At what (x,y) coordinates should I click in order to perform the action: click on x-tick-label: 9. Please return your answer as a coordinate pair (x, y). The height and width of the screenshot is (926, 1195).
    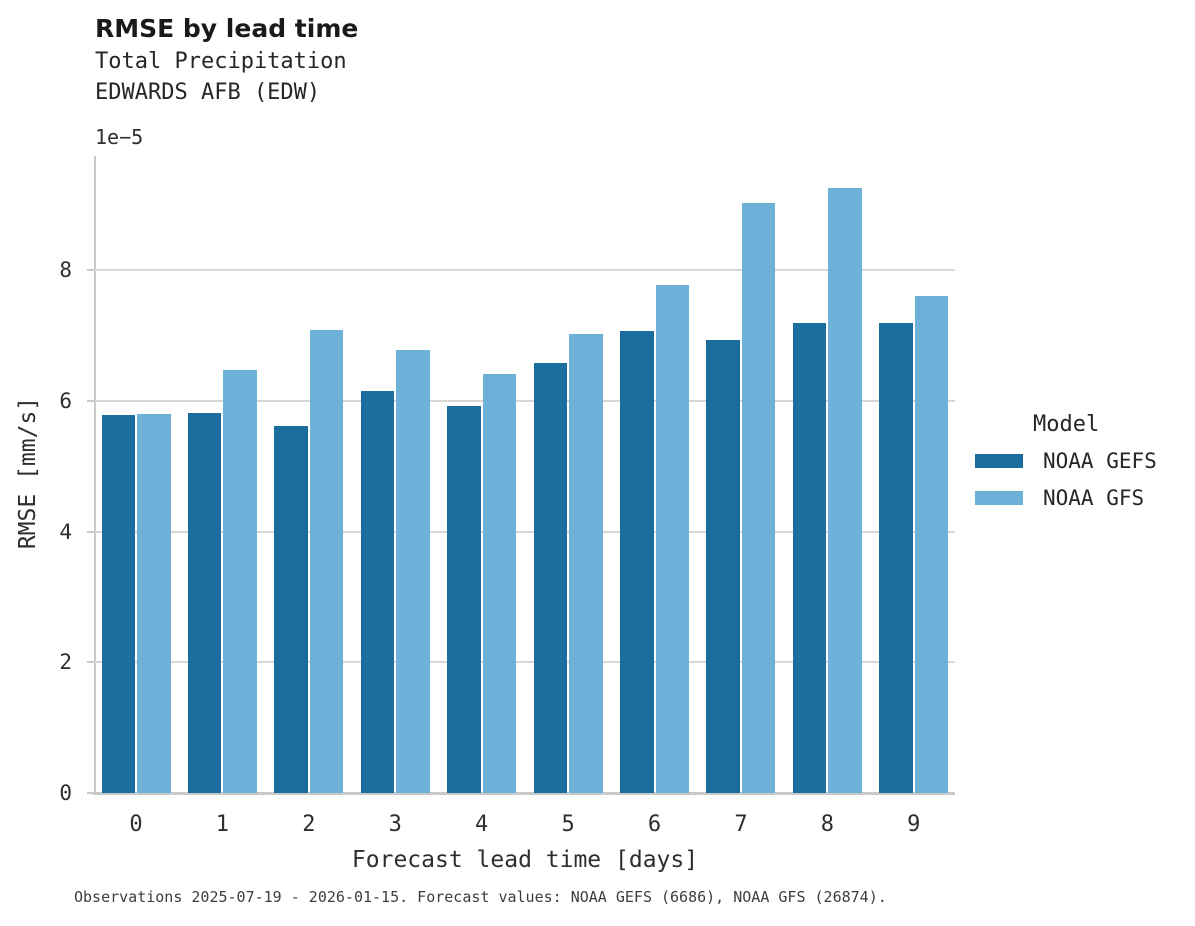
    Looking at the image, I should click on (914, 824).